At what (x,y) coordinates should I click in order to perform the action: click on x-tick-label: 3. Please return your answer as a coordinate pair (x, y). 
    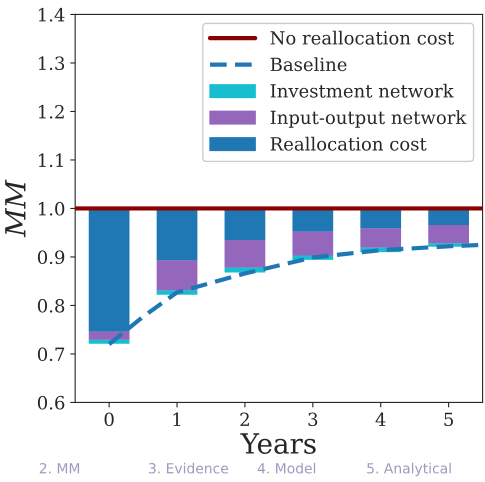
    Looking at the image, I should click on (313, 419).